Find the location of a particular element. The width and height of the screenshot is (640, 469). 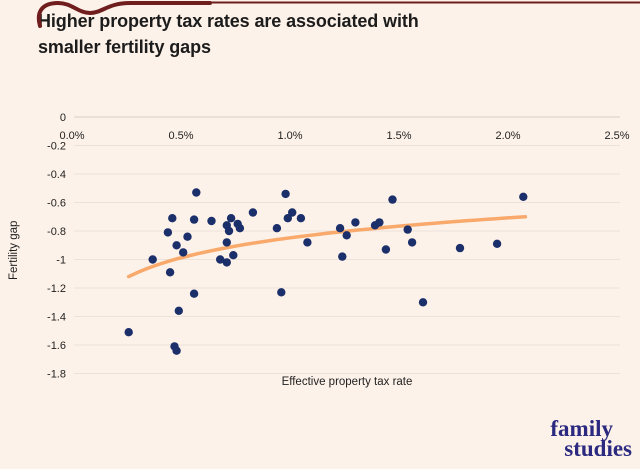

y-tick-label: -1 is located at coordinates (61, 261).